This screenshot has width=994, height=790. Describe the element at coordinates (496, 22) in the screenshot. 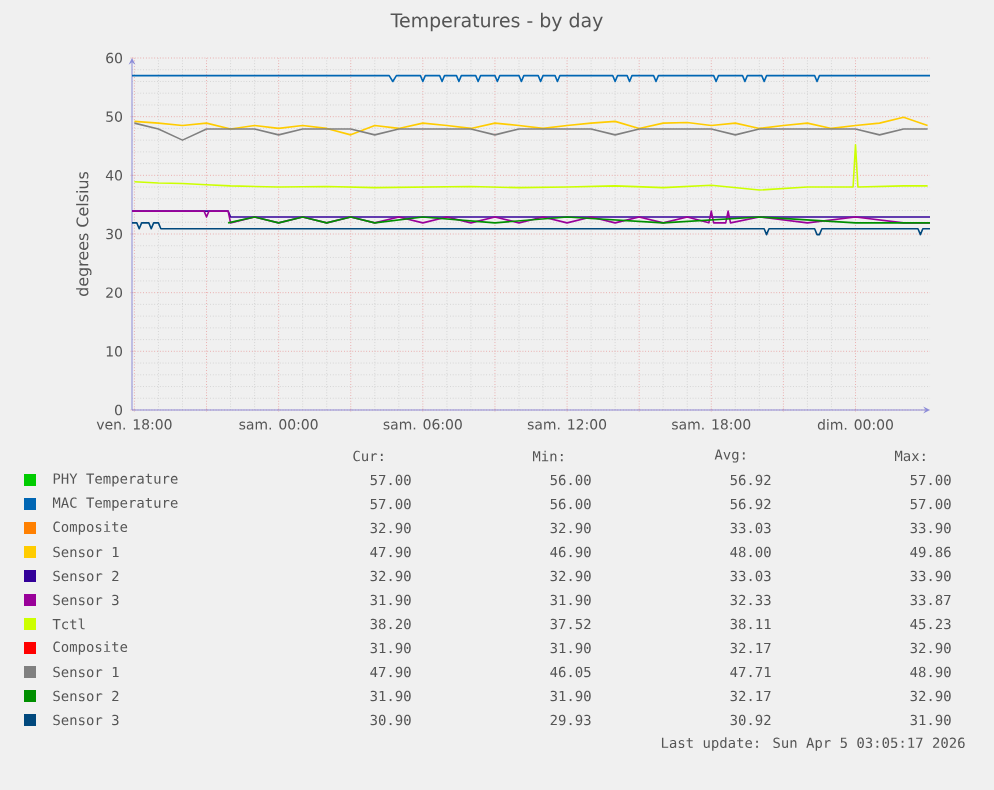

I see `chart-title: Temperatures - by day` at that location.